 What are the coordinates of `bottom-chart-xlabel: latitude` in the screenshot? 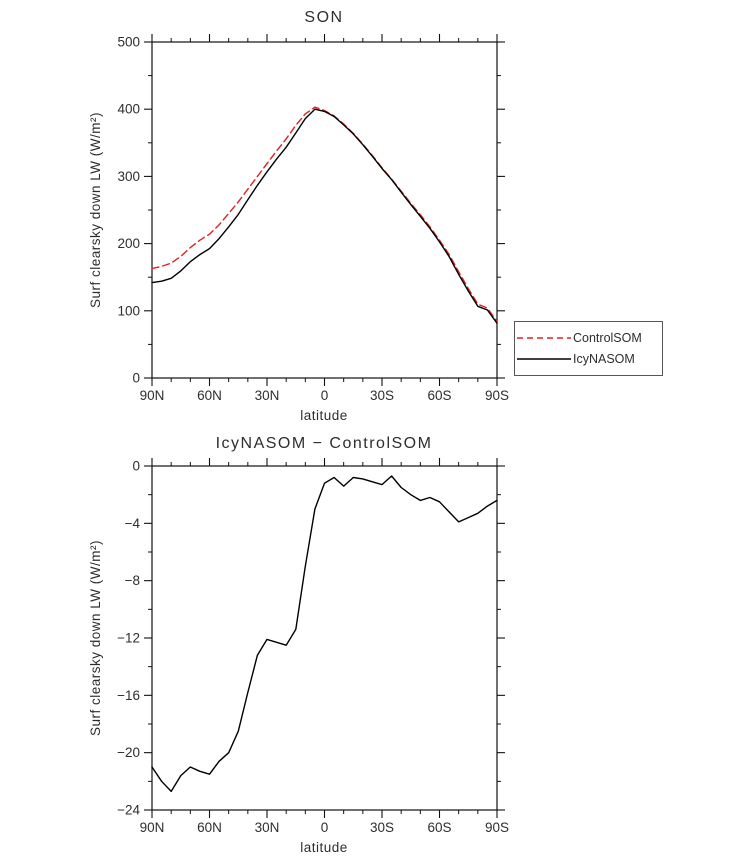 It's located at (324, 847).